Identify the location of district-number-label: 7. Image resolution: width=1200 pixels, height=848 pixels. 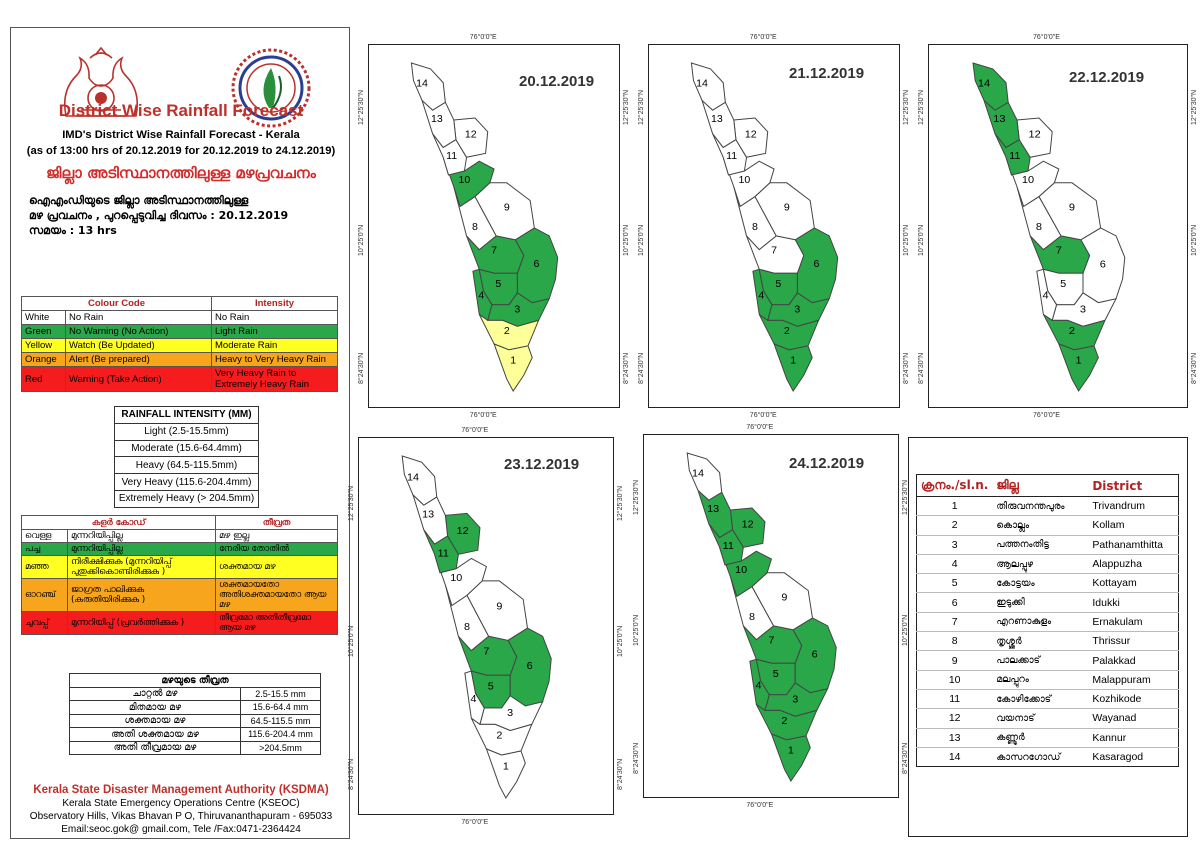
(1059, 251).